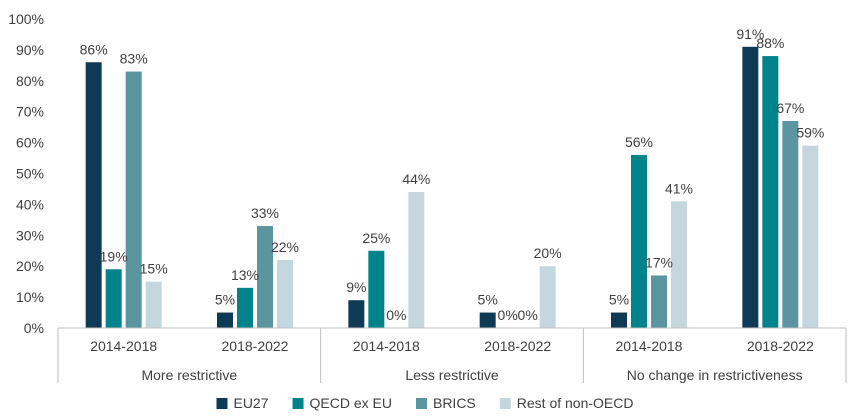  What do you see at coordinates (114, 256) in the screenshot?
I see `data-label: 19%` at bounding box center [114, 256].